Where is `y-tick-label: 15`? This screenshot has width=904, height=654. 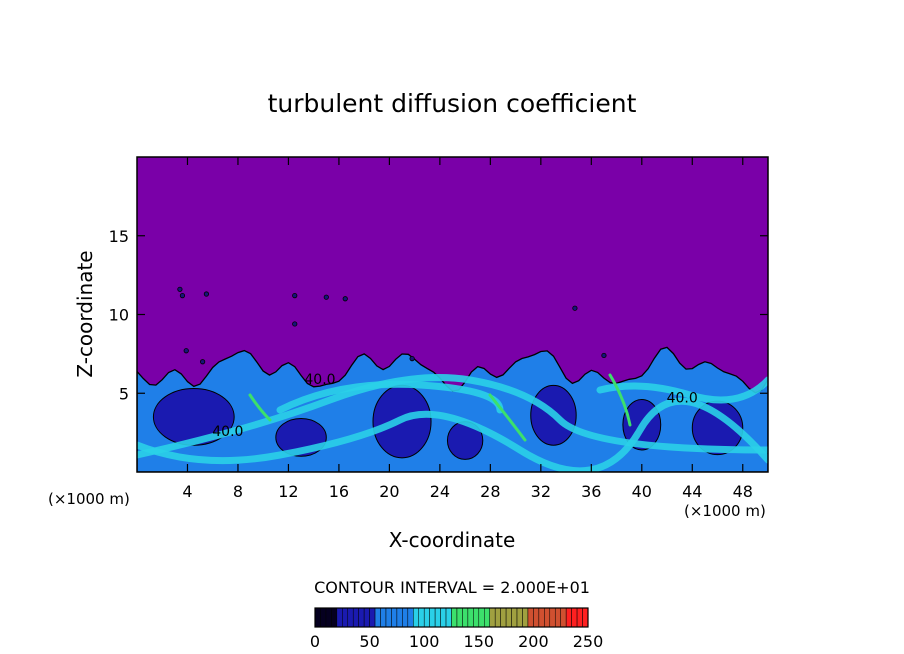
y-tick-label: 15 is located at coordinates (119, 236).